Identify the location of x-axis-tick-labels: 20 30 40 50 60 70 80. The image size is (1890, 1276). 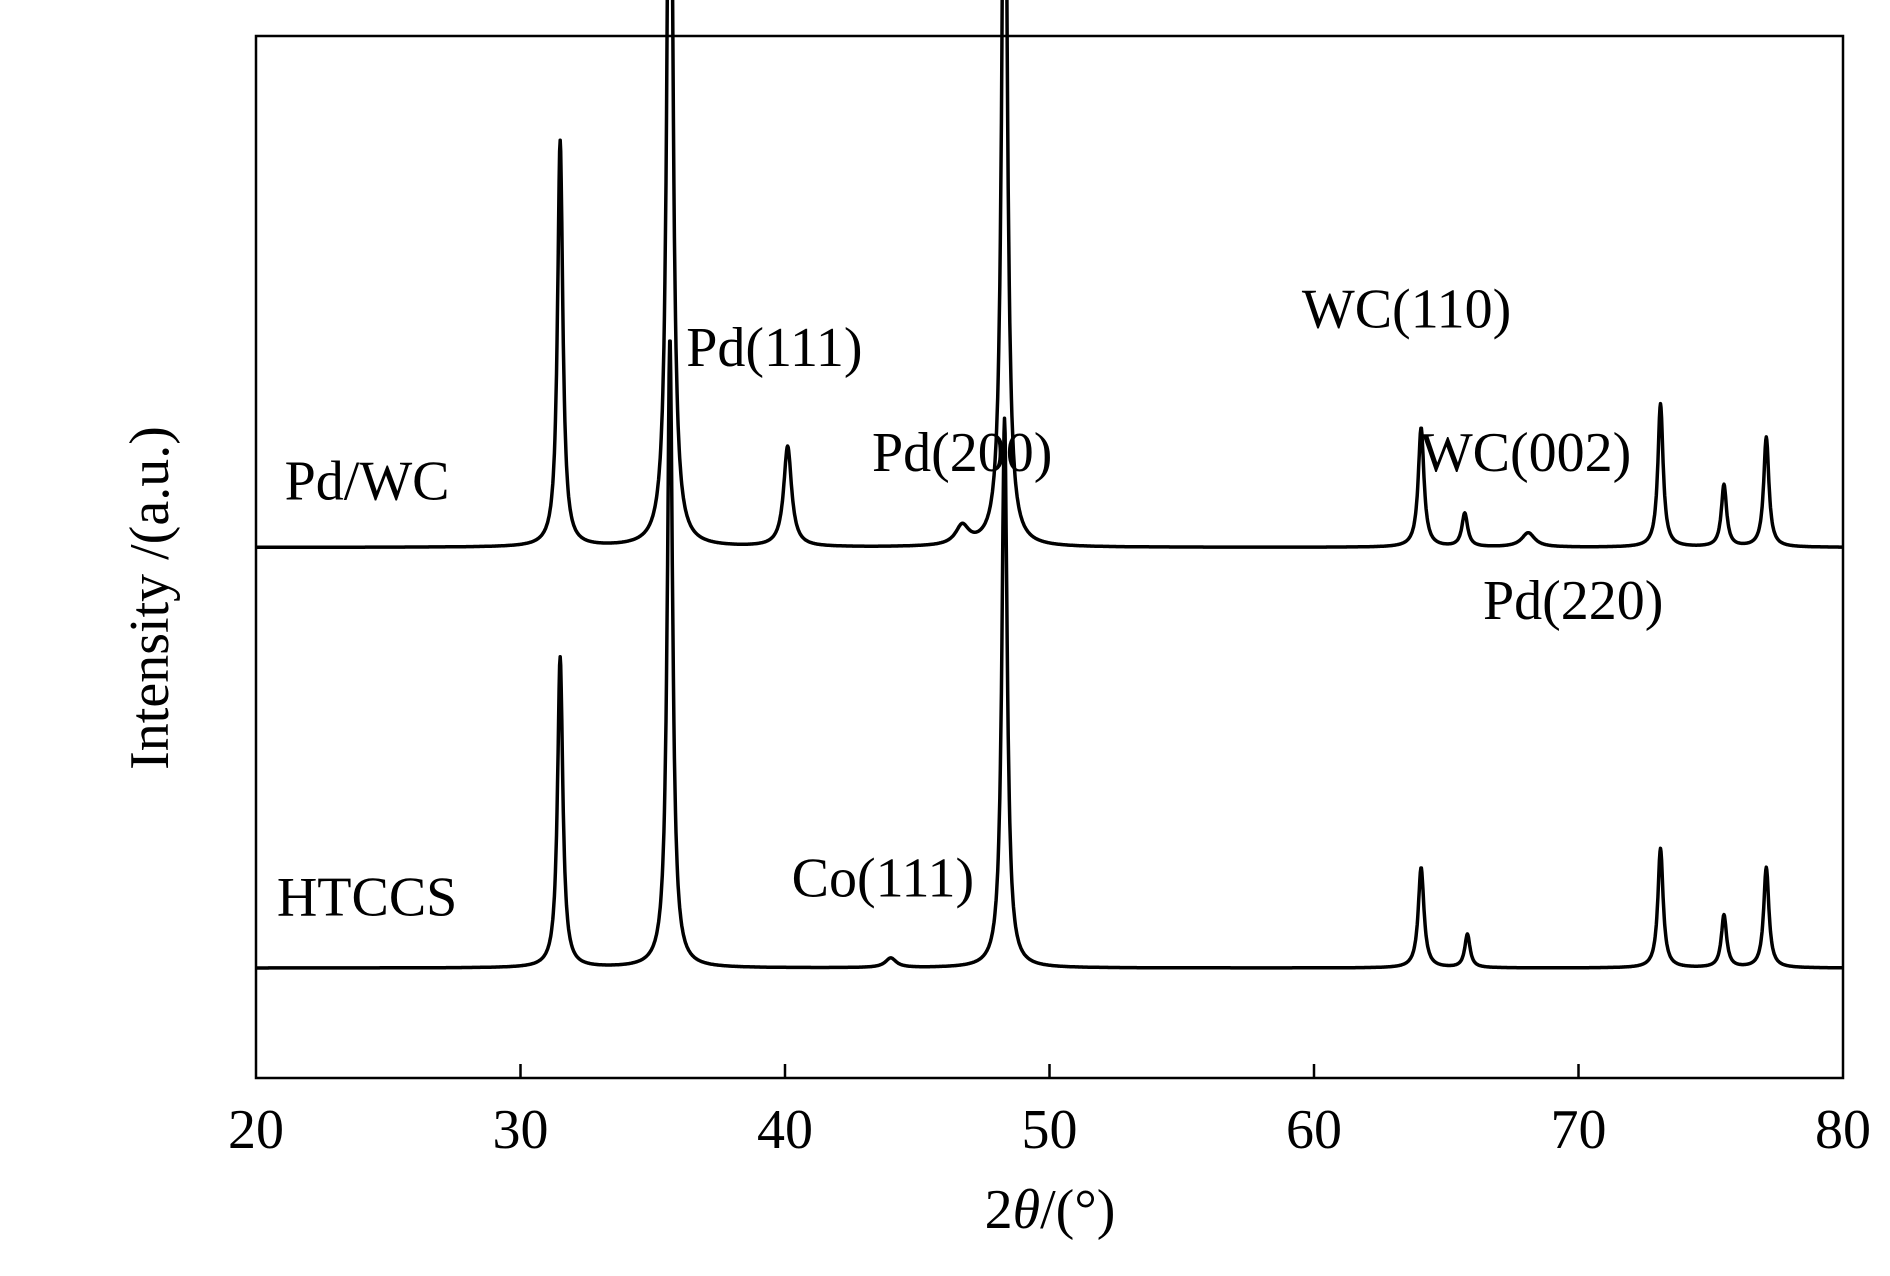
(1049, 1130).